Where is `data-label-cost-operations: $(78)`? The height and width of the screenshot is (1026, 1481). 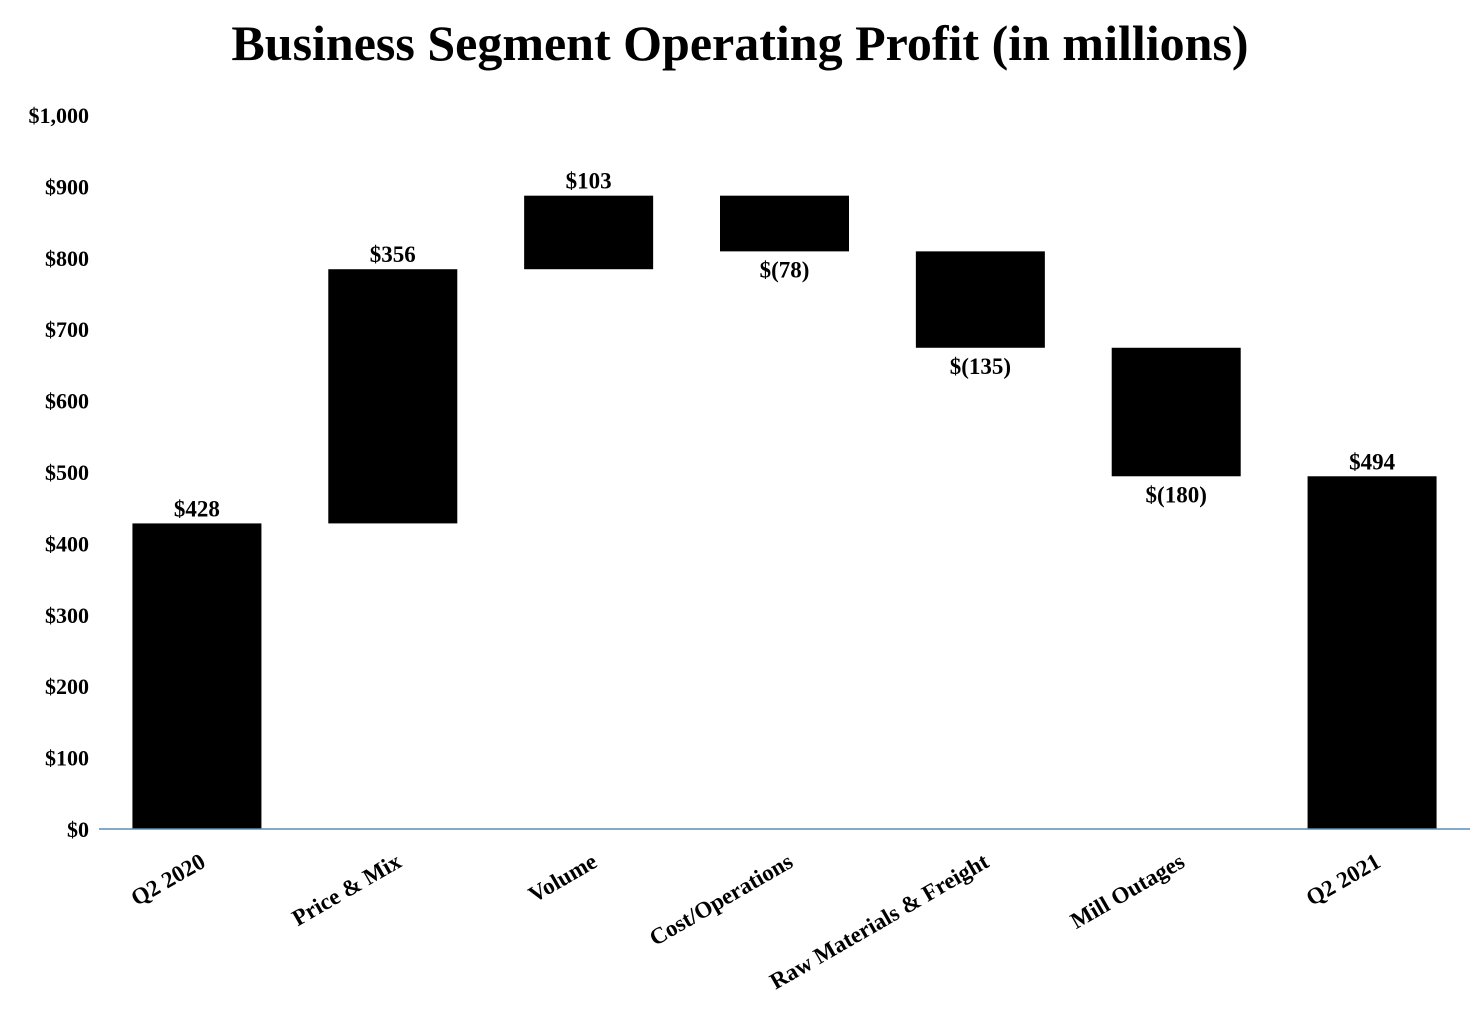
data-label-cost-operations: $(78) is located at coordinates (785, 269).